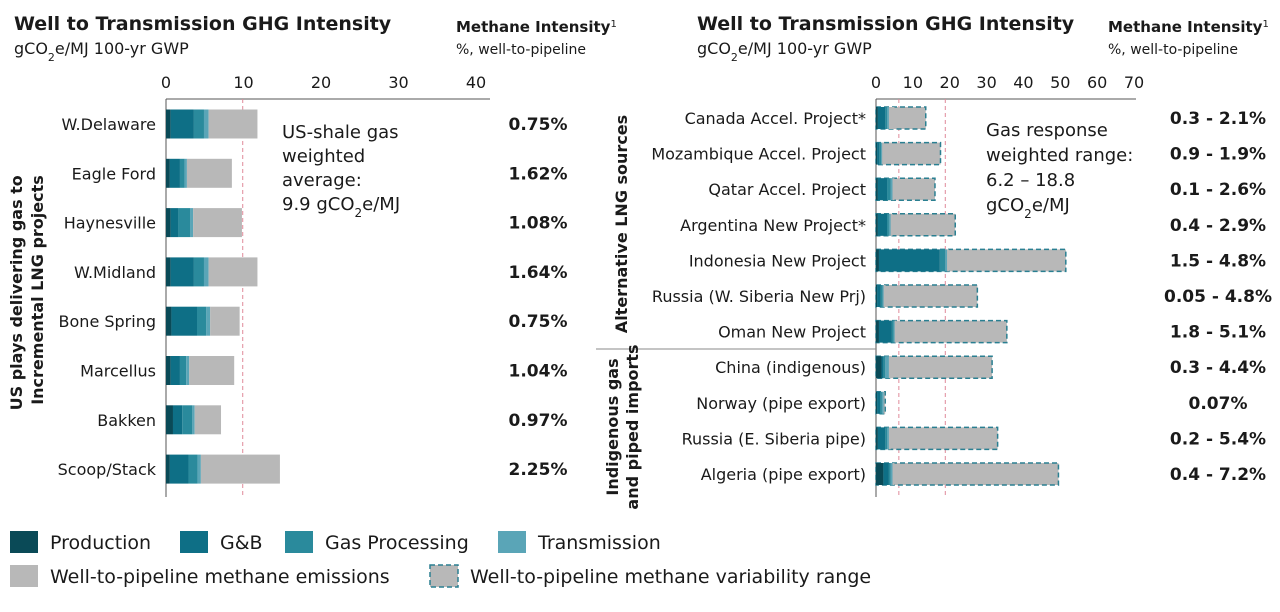  Describe the element at coordinates (1060, 82) in the screenshot. I see `x-tick-label: 50` at that location.